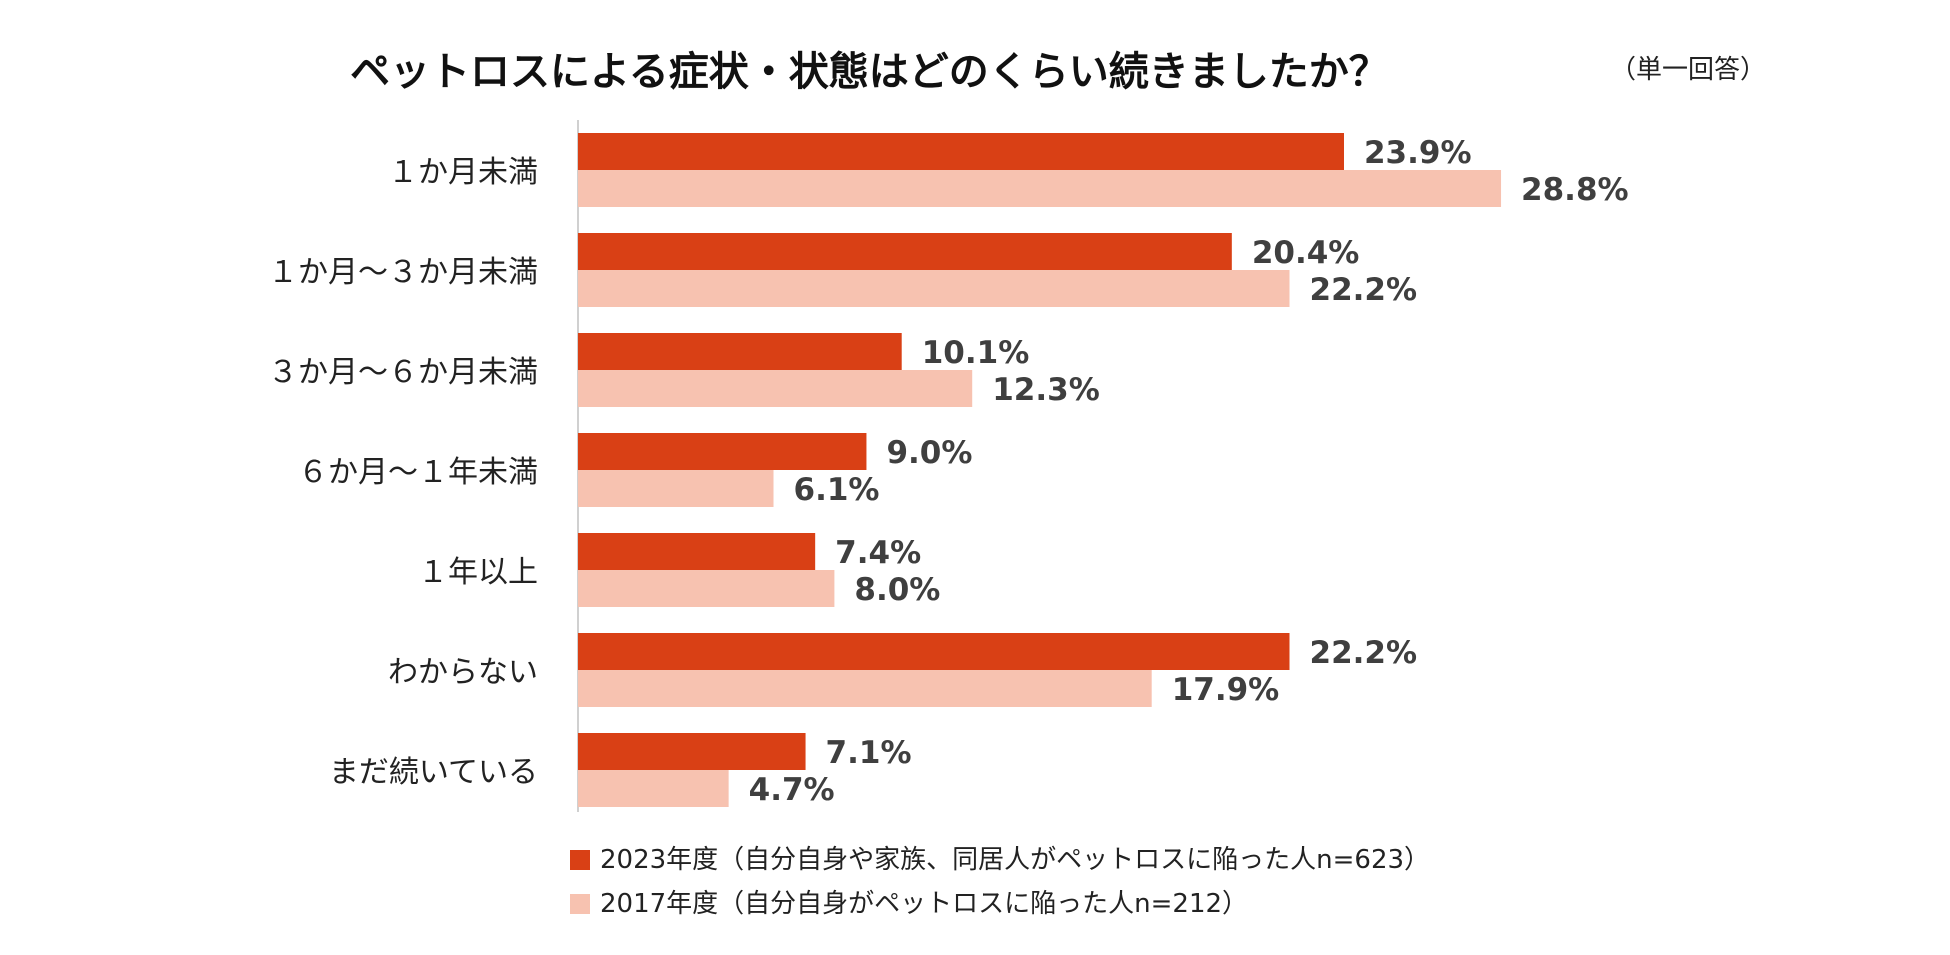 The width and height of the screenshot is (1950, 955). What do you see at coordinates (897, 590) in the screenshot?
I see `value-label-2017: 8.0%` at bounding box center [897, 590].